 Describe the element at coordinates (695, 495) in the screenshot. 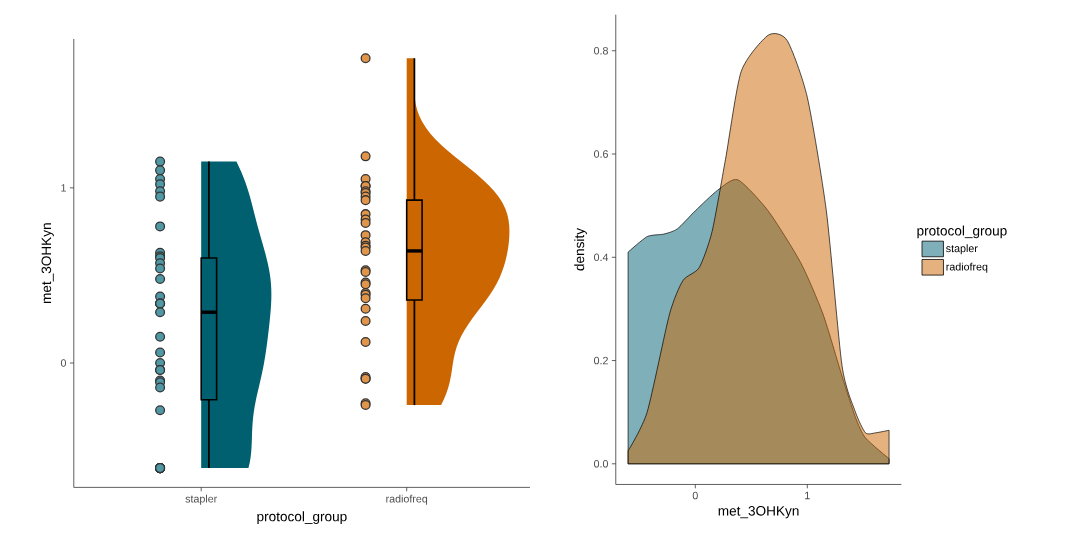

I see `x-tick-label: 0` at that location.